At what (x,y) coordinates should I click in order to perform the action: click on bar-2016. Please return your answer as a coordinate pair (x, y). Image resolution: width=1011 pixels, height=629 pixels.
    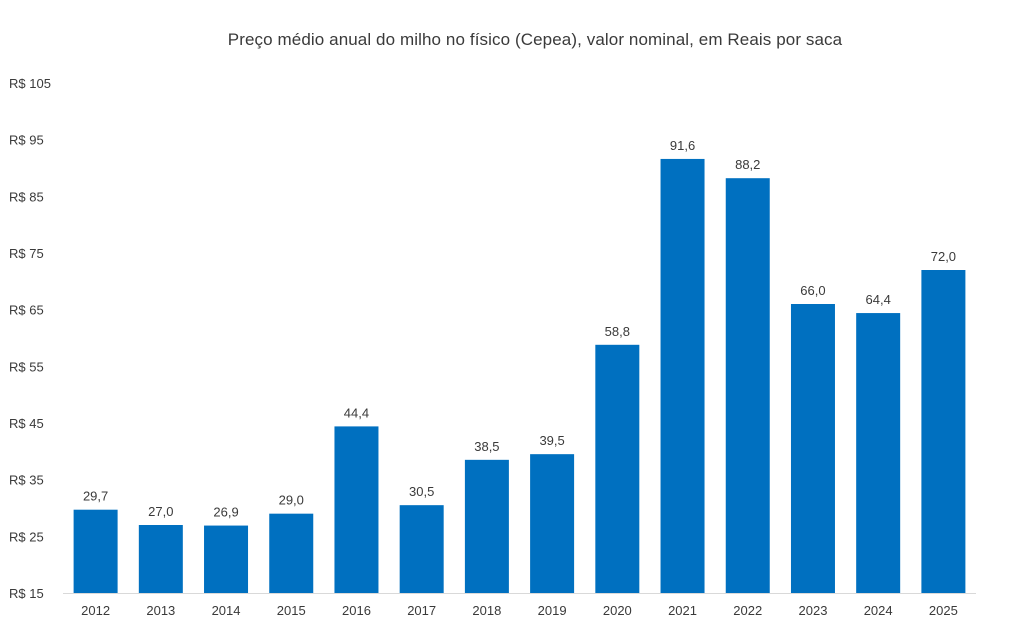
    Looking at the image, I should click on (356, 509).